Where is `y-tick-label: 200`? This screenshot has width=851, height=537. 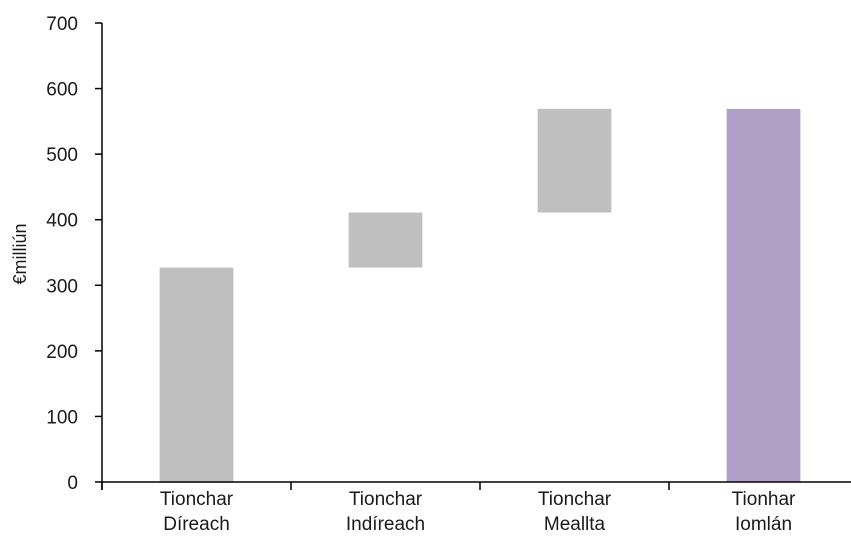 y-tick-label: 200 is located at coordinates (62, 352).